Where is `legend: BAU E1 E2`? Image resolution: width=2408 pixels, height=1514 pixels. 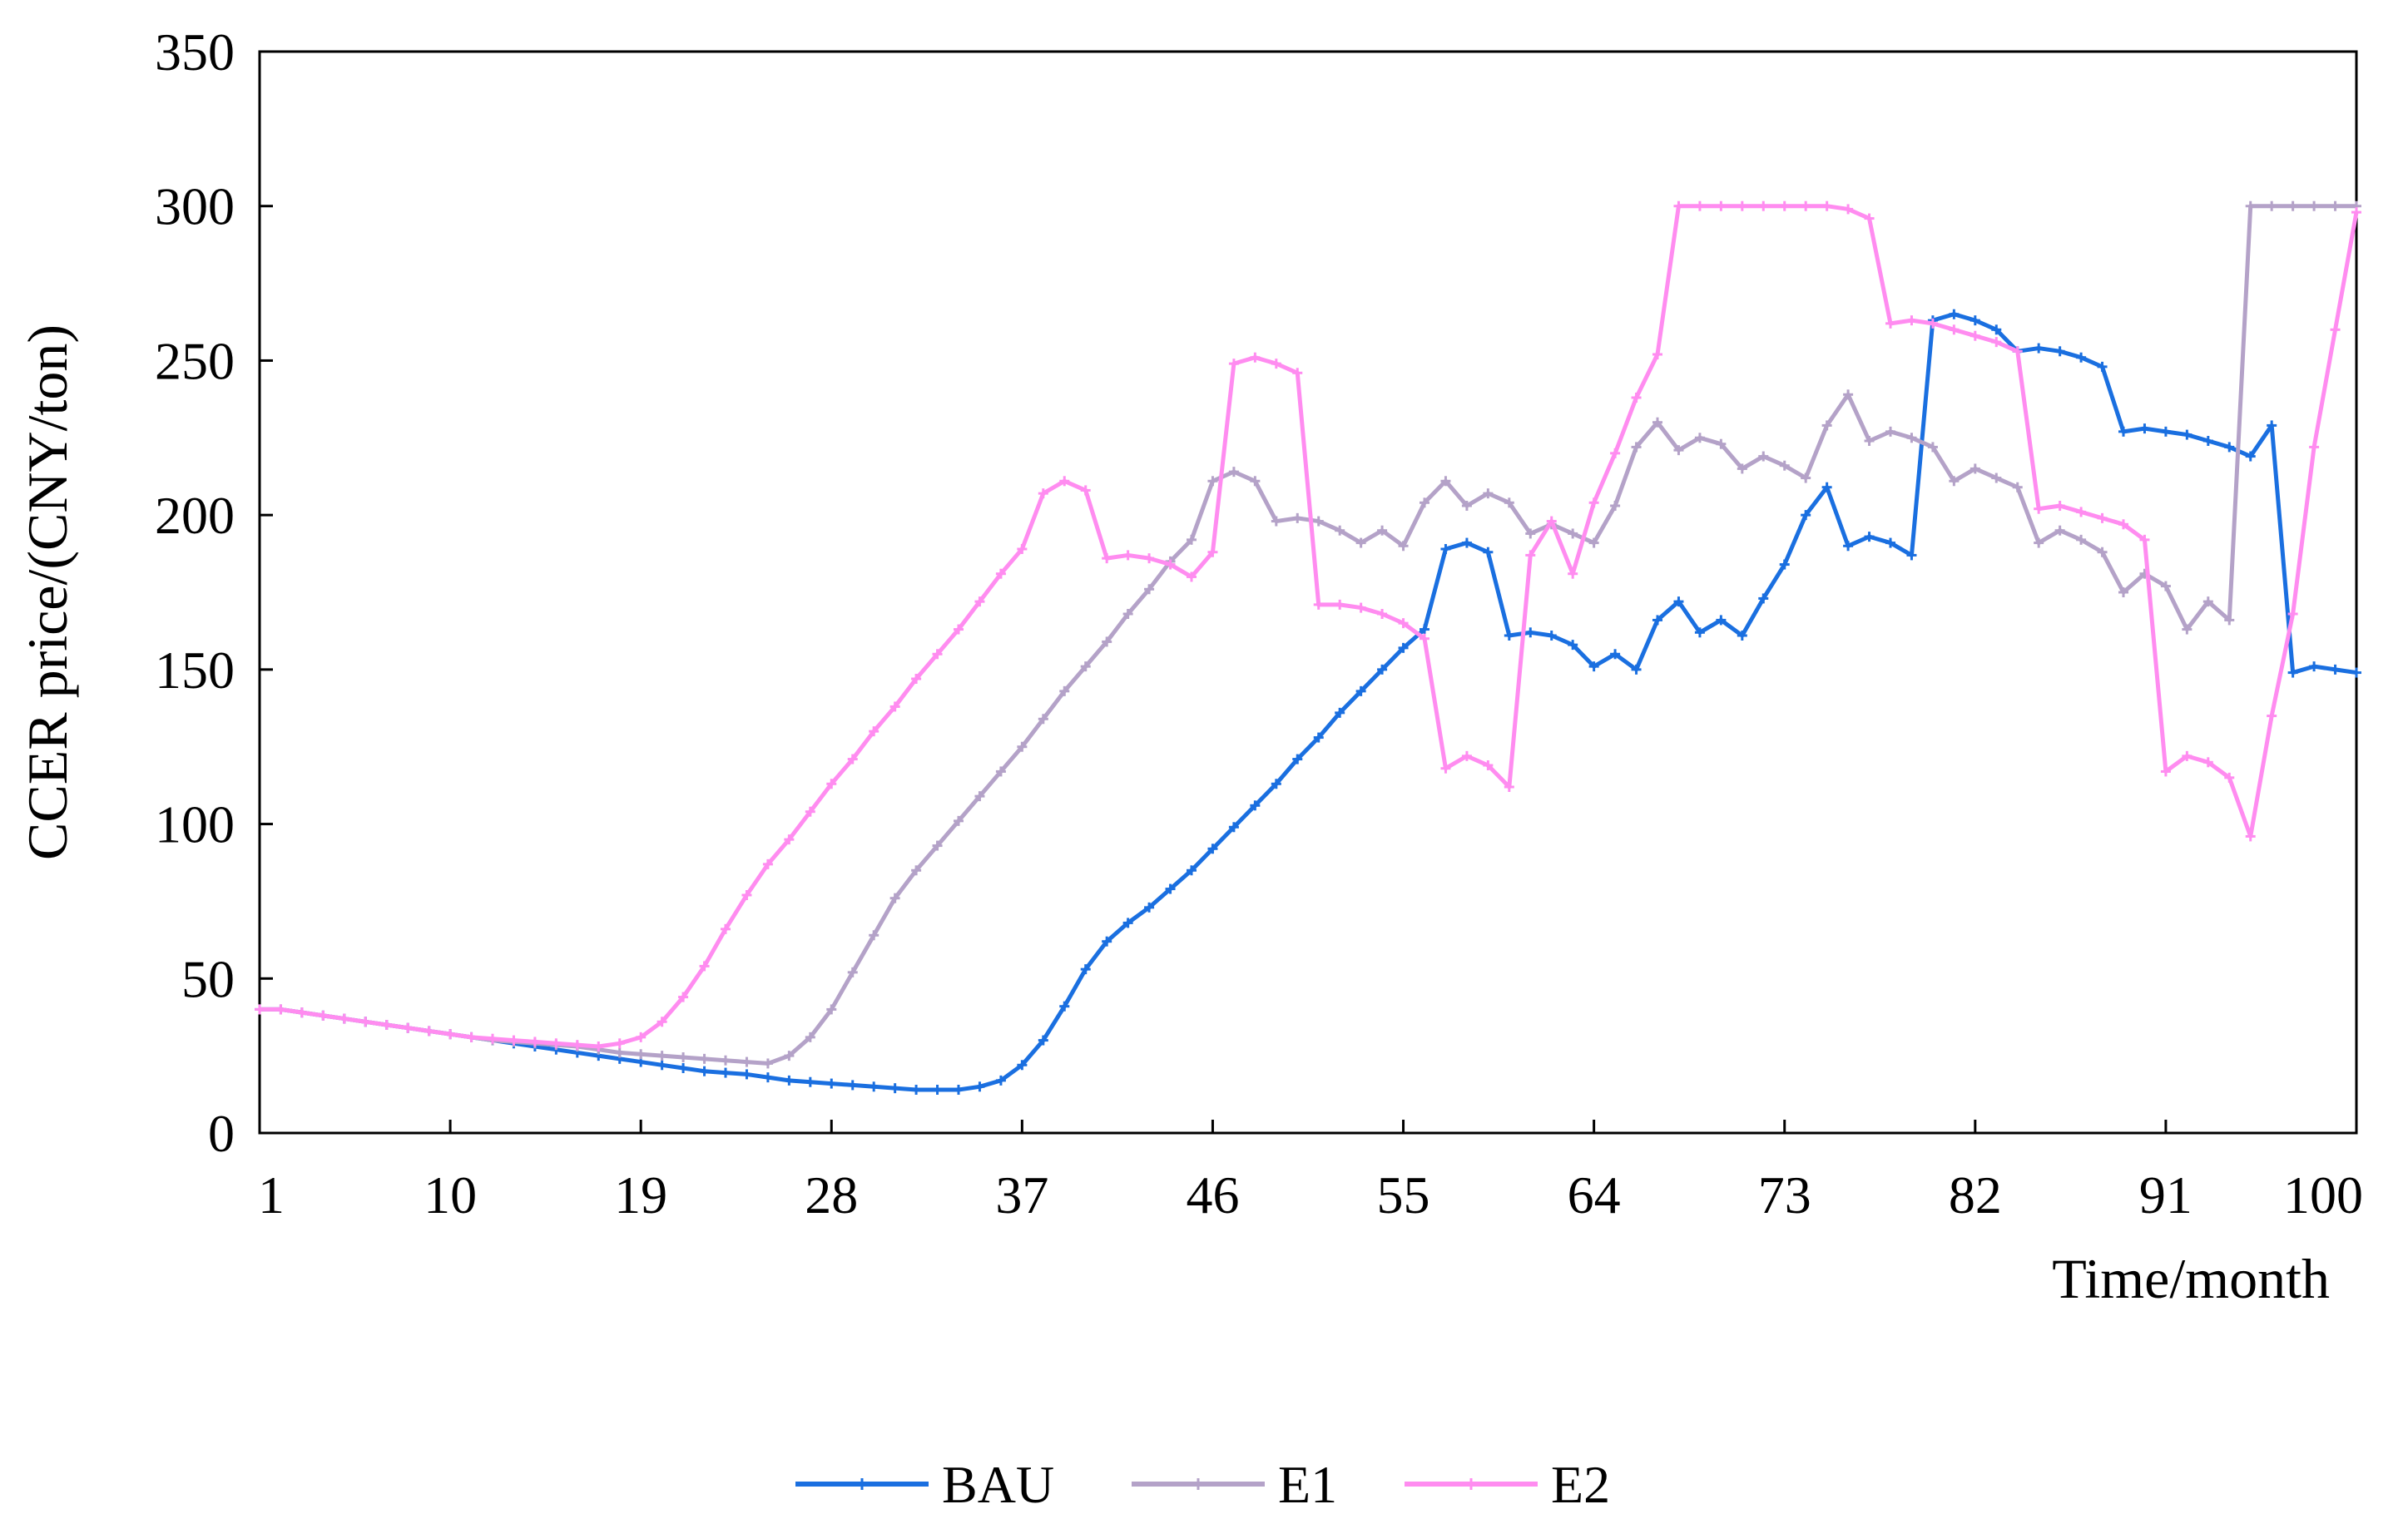 legend: BAU E1 E2 is located at coordinates (1203, 1485).